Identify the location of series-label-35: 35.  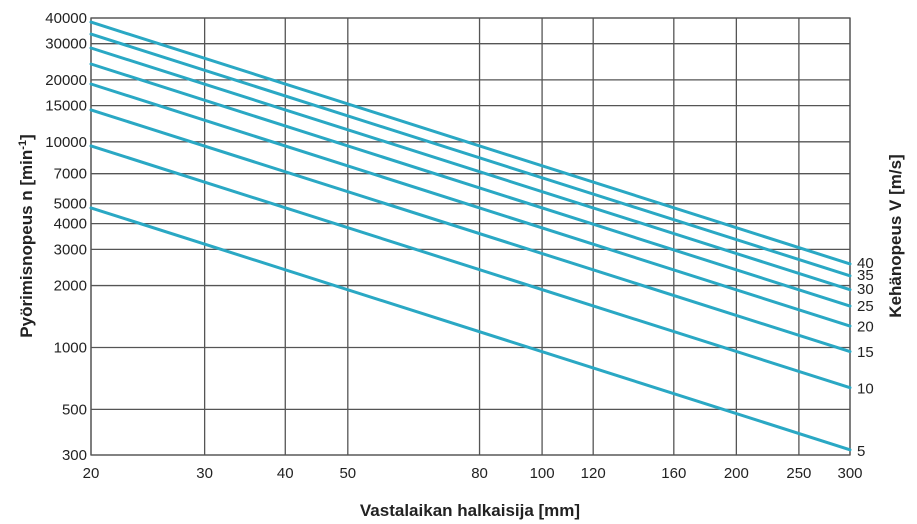
(865, 275).